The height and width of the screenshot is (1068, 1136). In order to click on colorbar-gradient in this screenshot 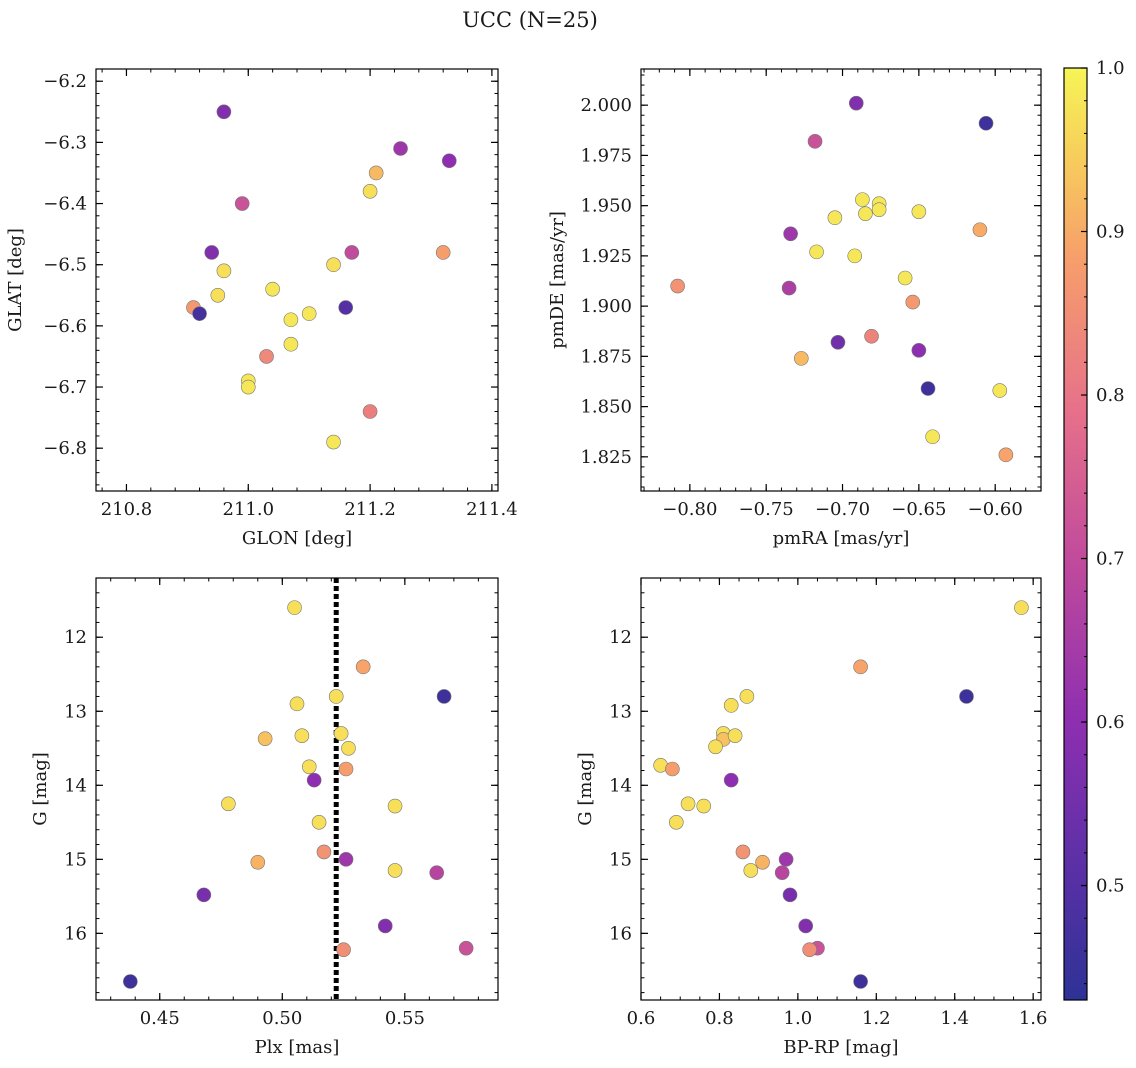, I will do `click(1075, 534)`.